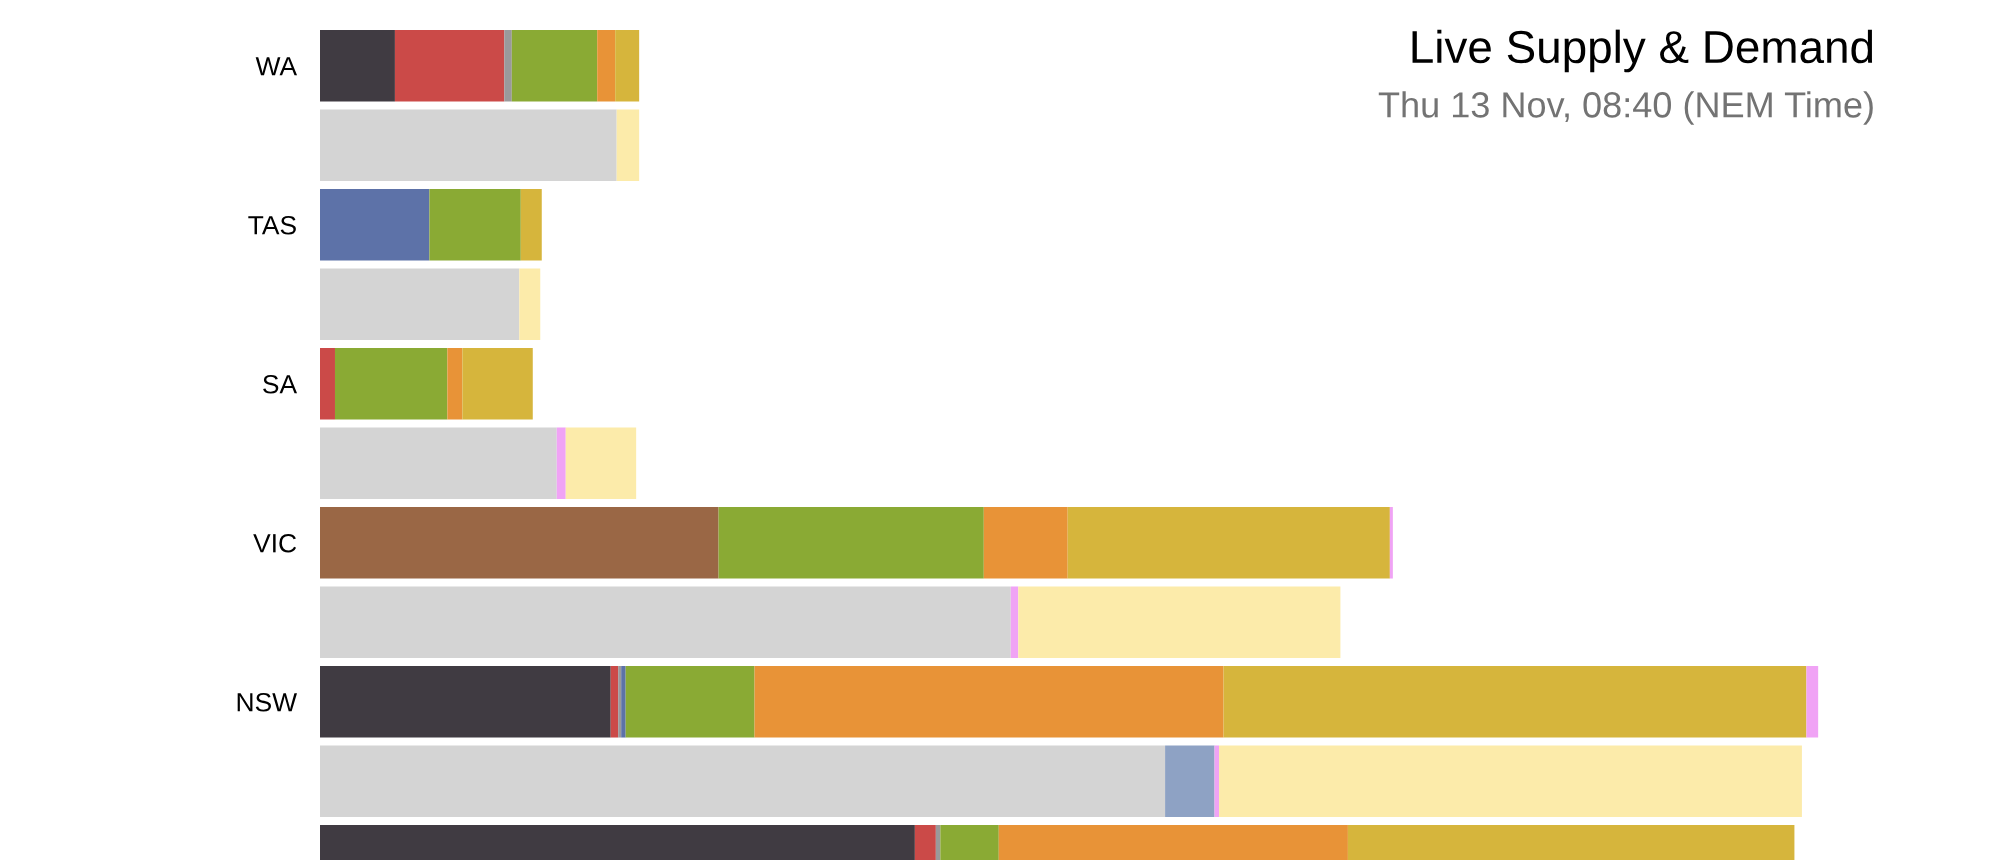  I want to click on y-tick-label: WA, so click(276, 66).